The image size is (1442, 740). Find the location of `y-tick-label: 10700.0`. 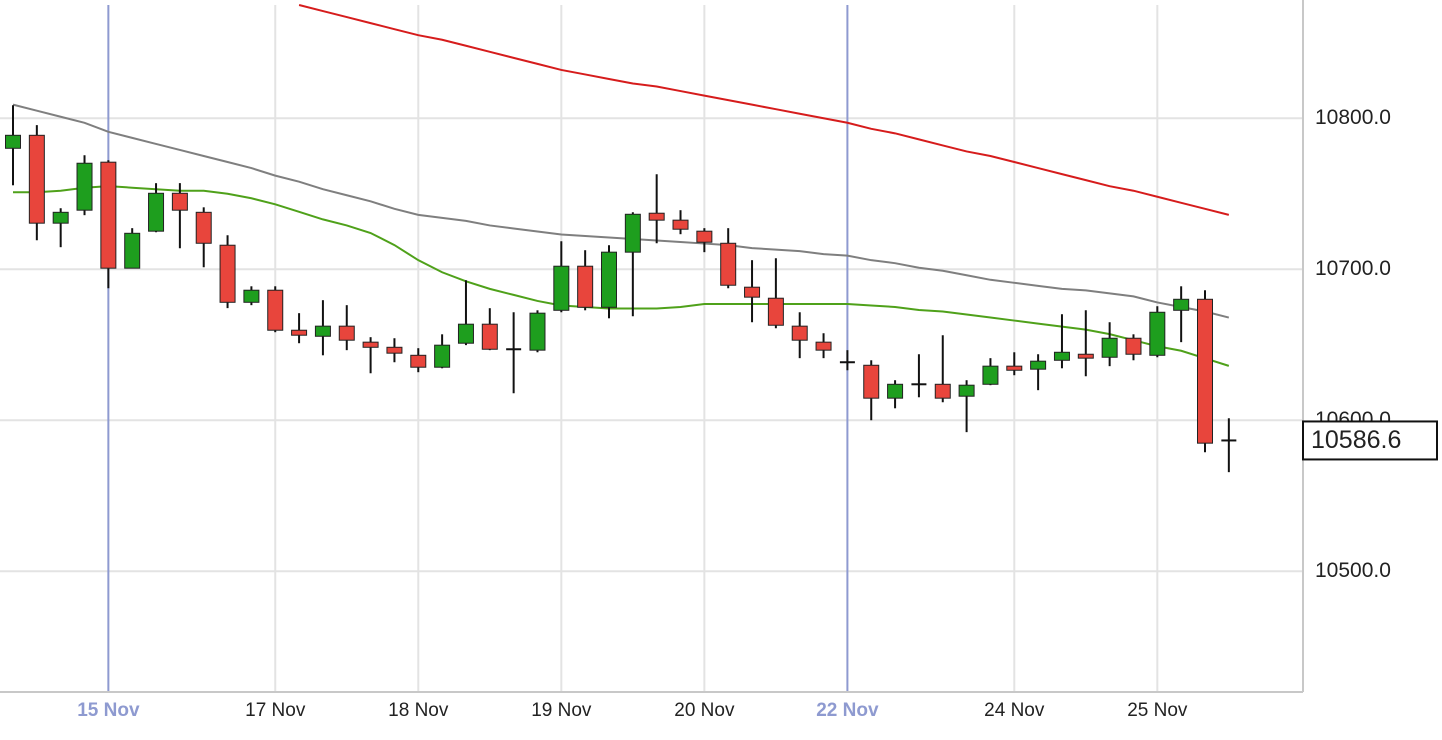

y-tick-label: 10700.0 is located at coordinates (1353, 268).